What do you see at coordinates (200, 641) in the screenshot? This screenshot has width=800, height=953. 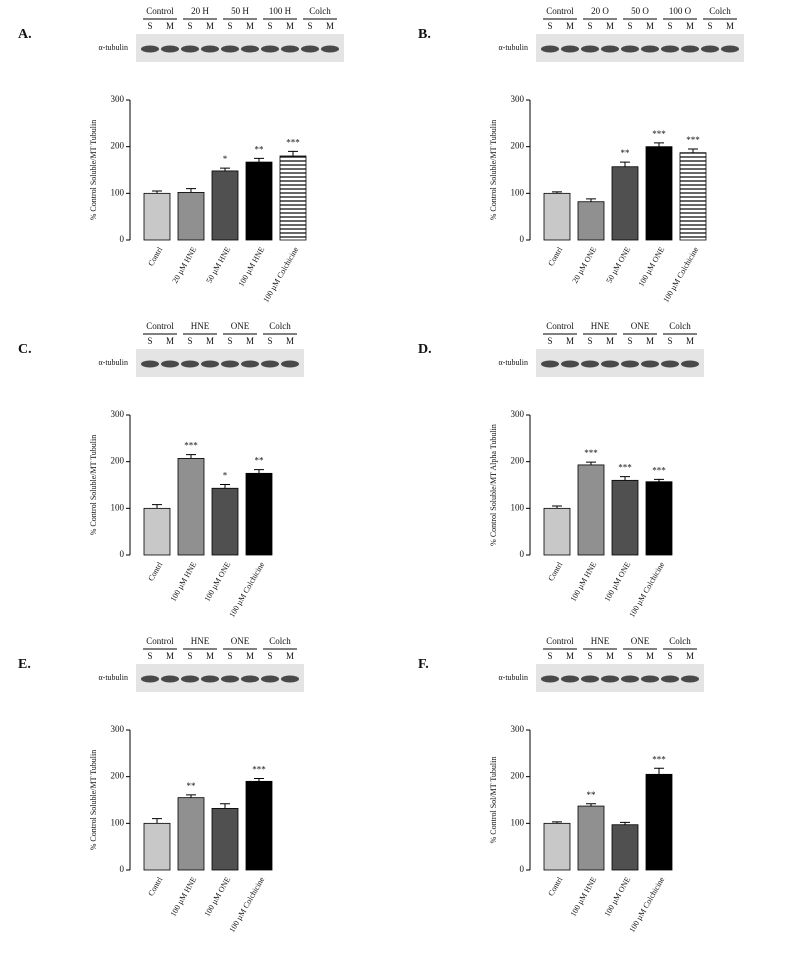 I see `blot-group-label: HNE` at bounding box center [200, 641].